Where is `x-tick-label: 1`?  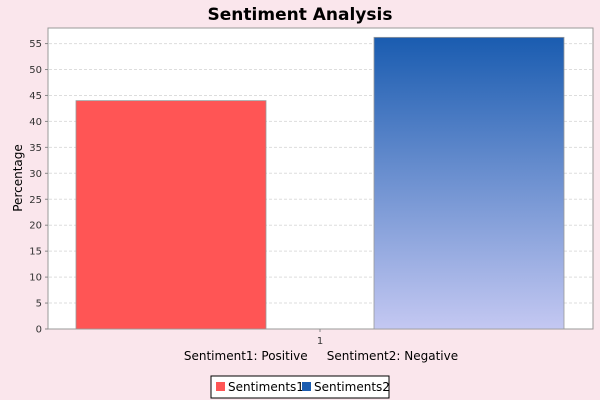 x-tick-label: 1 is located at coordinates (320, 341).